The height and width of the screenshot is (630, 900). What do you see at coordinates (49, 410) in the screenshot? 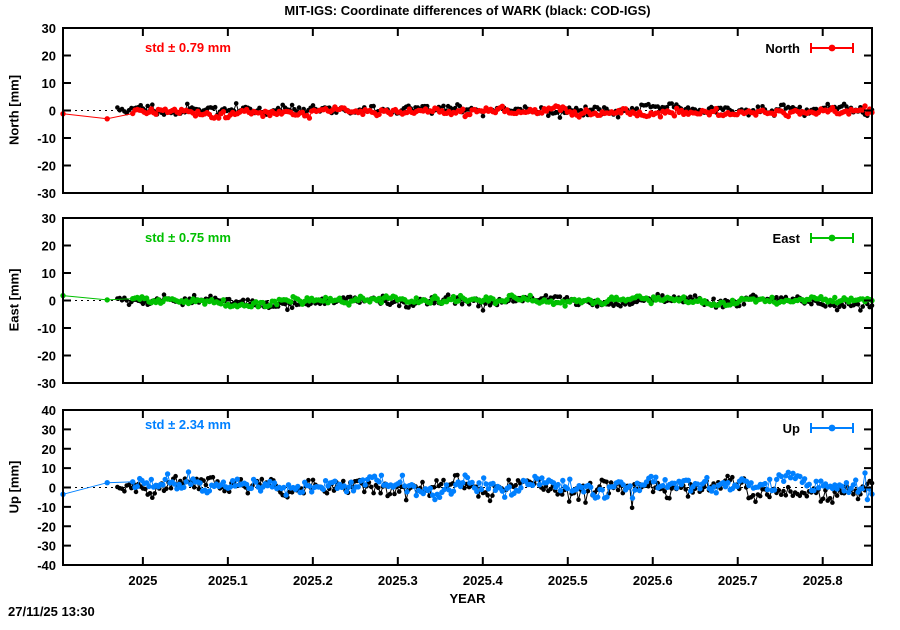
I see `svg-text: 40` at bounding box center [49, 410].